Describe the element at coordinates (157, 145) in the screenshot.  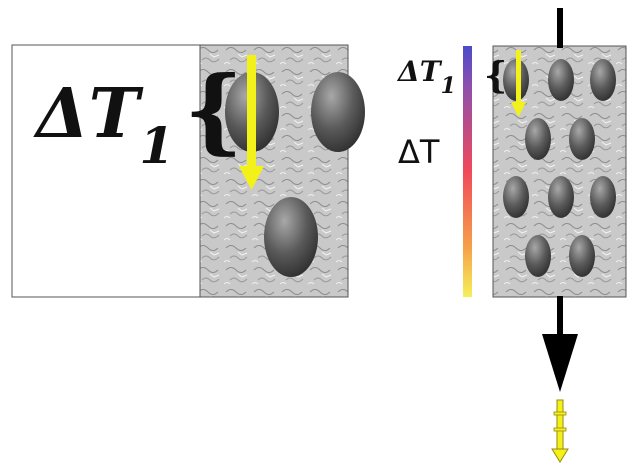
I see `left-delta-t1-subscript: 1` at that location.